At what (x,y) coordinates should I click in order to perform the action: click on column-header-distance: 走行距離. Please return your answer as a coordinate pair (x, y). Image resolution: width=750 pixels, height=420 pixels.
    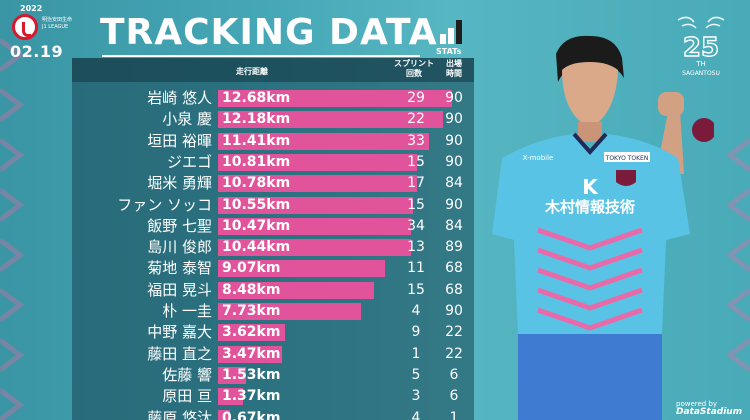
    Looking at the image, I should click on (252, 71).